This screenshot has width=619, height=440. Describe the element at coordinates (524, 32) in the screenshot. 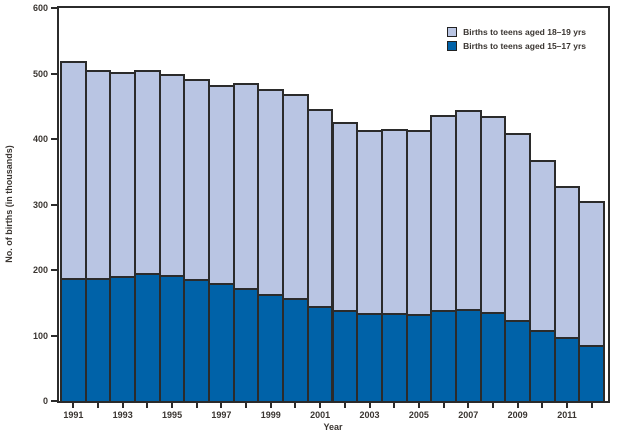

I see `legend-label: Births to teens aged 18–19 yrs` at that location.